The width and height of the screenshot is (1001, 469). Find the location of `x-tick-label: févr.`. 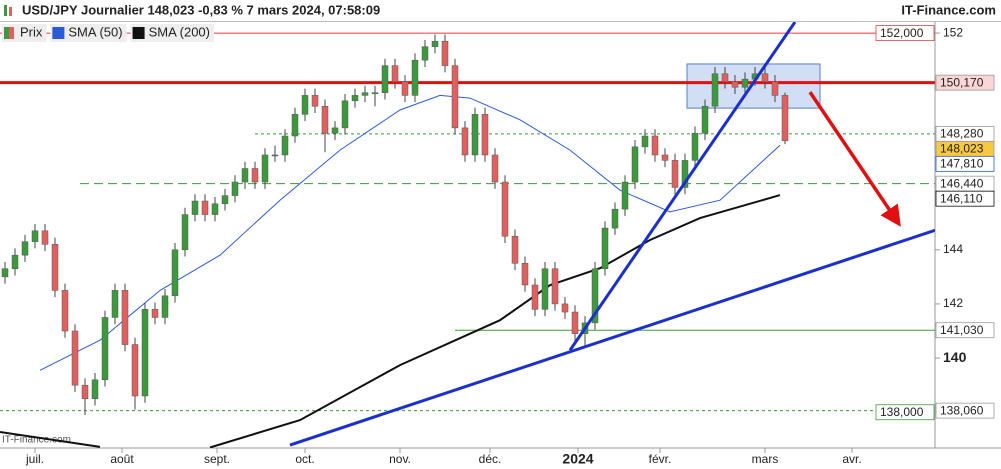

x-tick-label: févr. is located at coordinates (660, 459).